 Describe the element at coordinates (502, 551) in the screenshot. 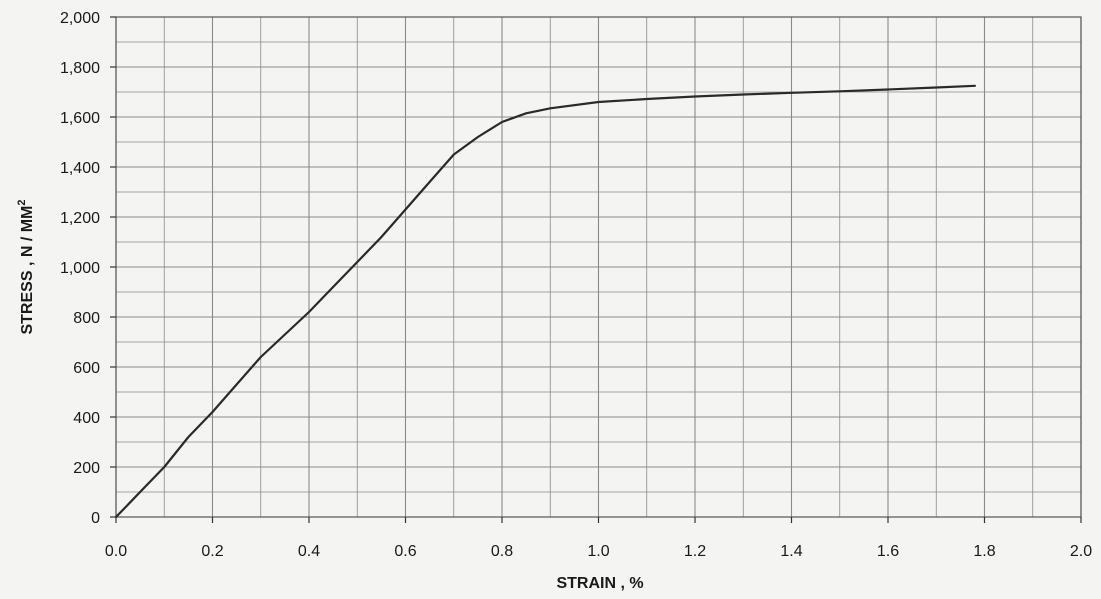

I see `x-tick-label: 0.8` at that location.